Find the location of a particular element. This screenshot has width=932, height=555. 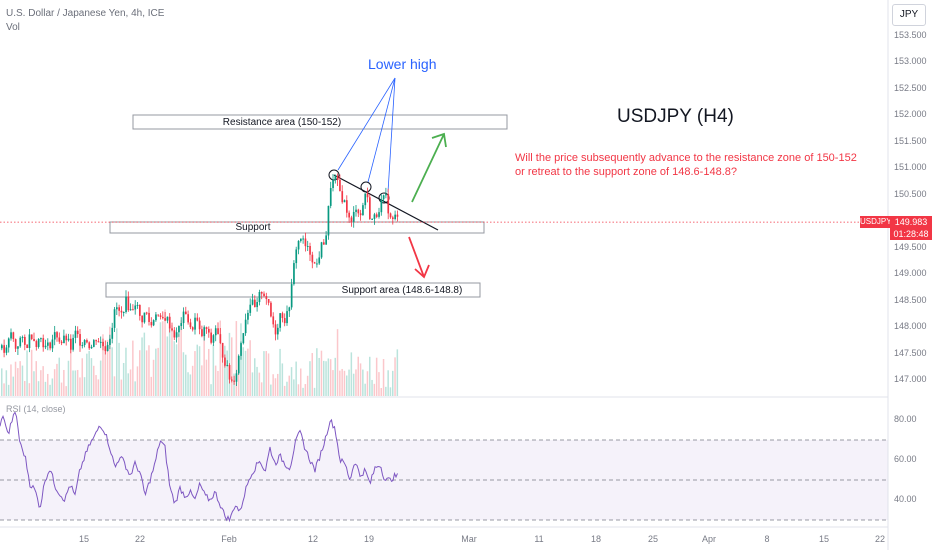

price-tick-label: 153.000 is located at coordinates (910, 61).